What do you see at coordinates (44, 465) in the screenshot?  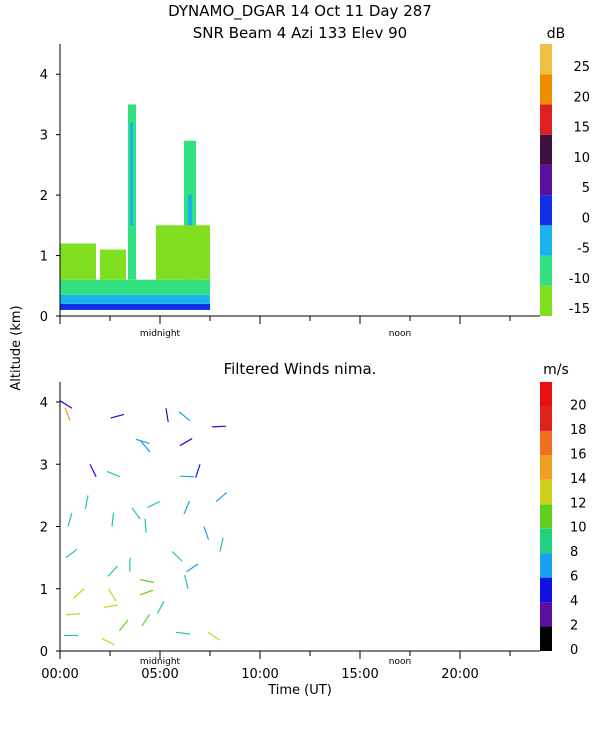 I see `wind-y-tick-label: 3` at bounding box center [44, 465].